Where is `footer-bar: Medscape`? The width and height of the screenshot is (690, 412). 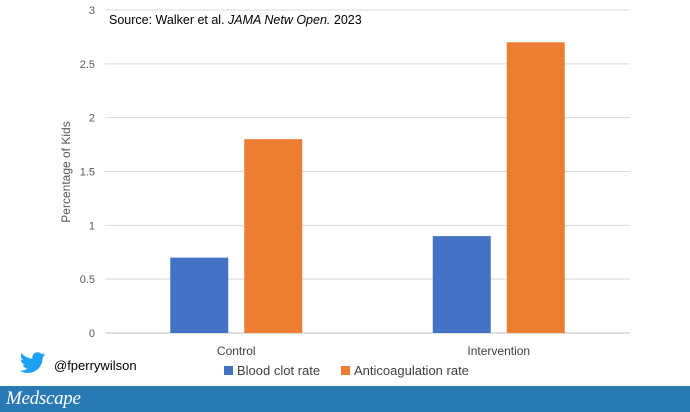
footer-bar: Medscape is located at coordinates (345, 399).